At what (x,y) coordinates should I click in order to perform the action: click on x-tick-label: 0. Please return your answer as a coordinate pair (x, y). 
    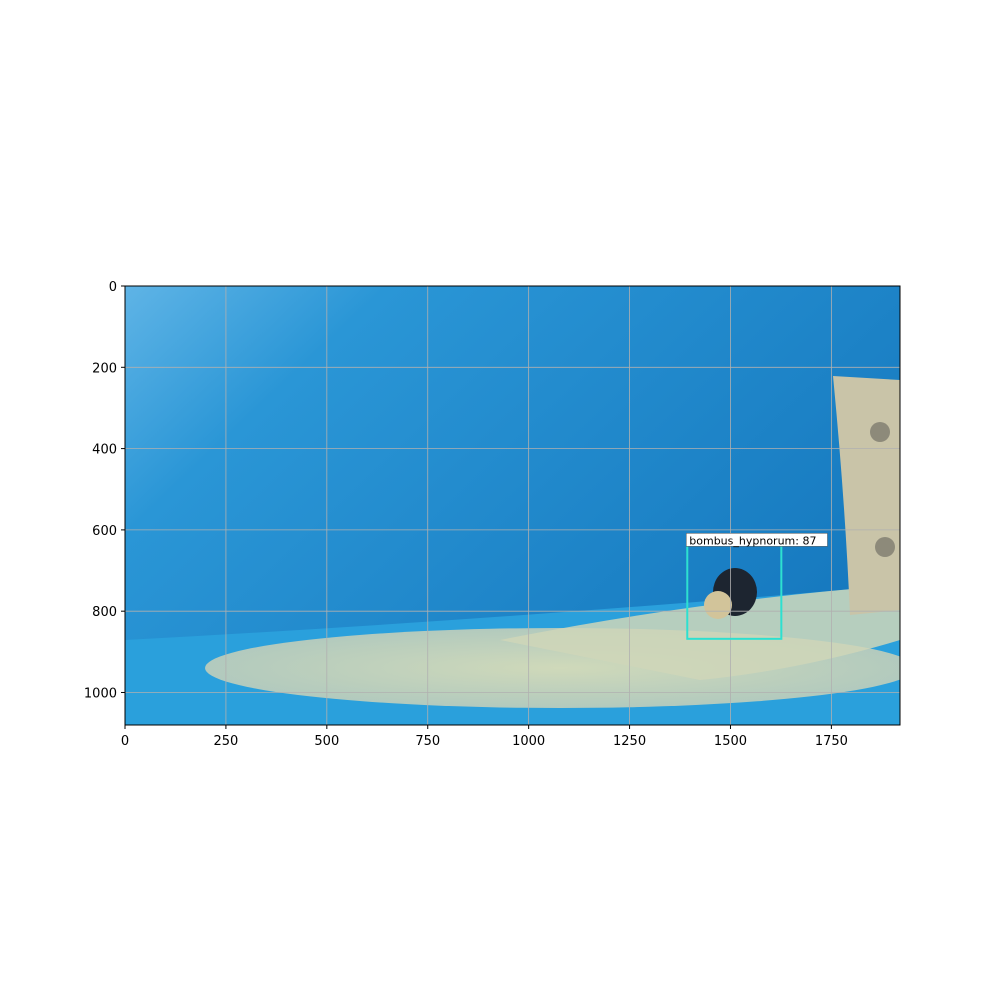
    Looking at the image, I should click on (125, 741).